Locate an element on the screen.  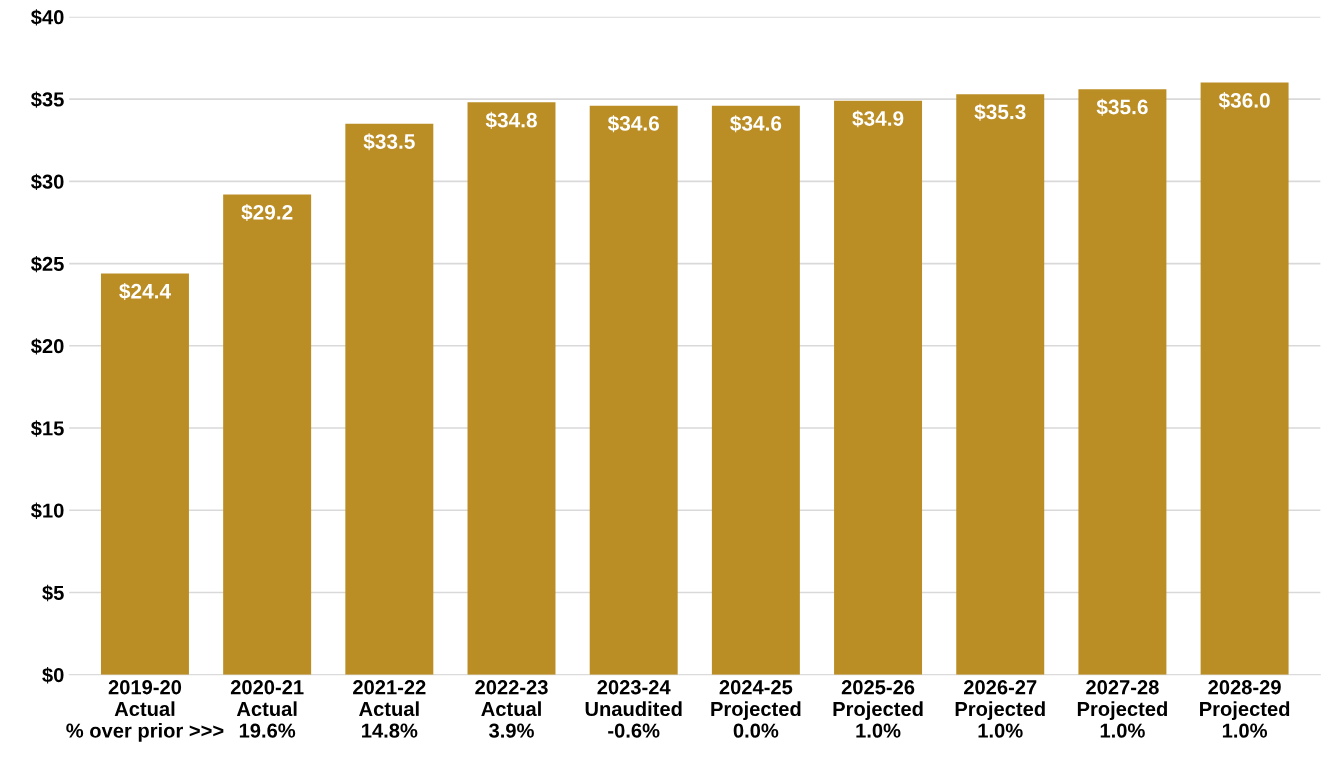
x-tick-label: 2022-23 Actual 3.9% is located at coordinates (511, 709).